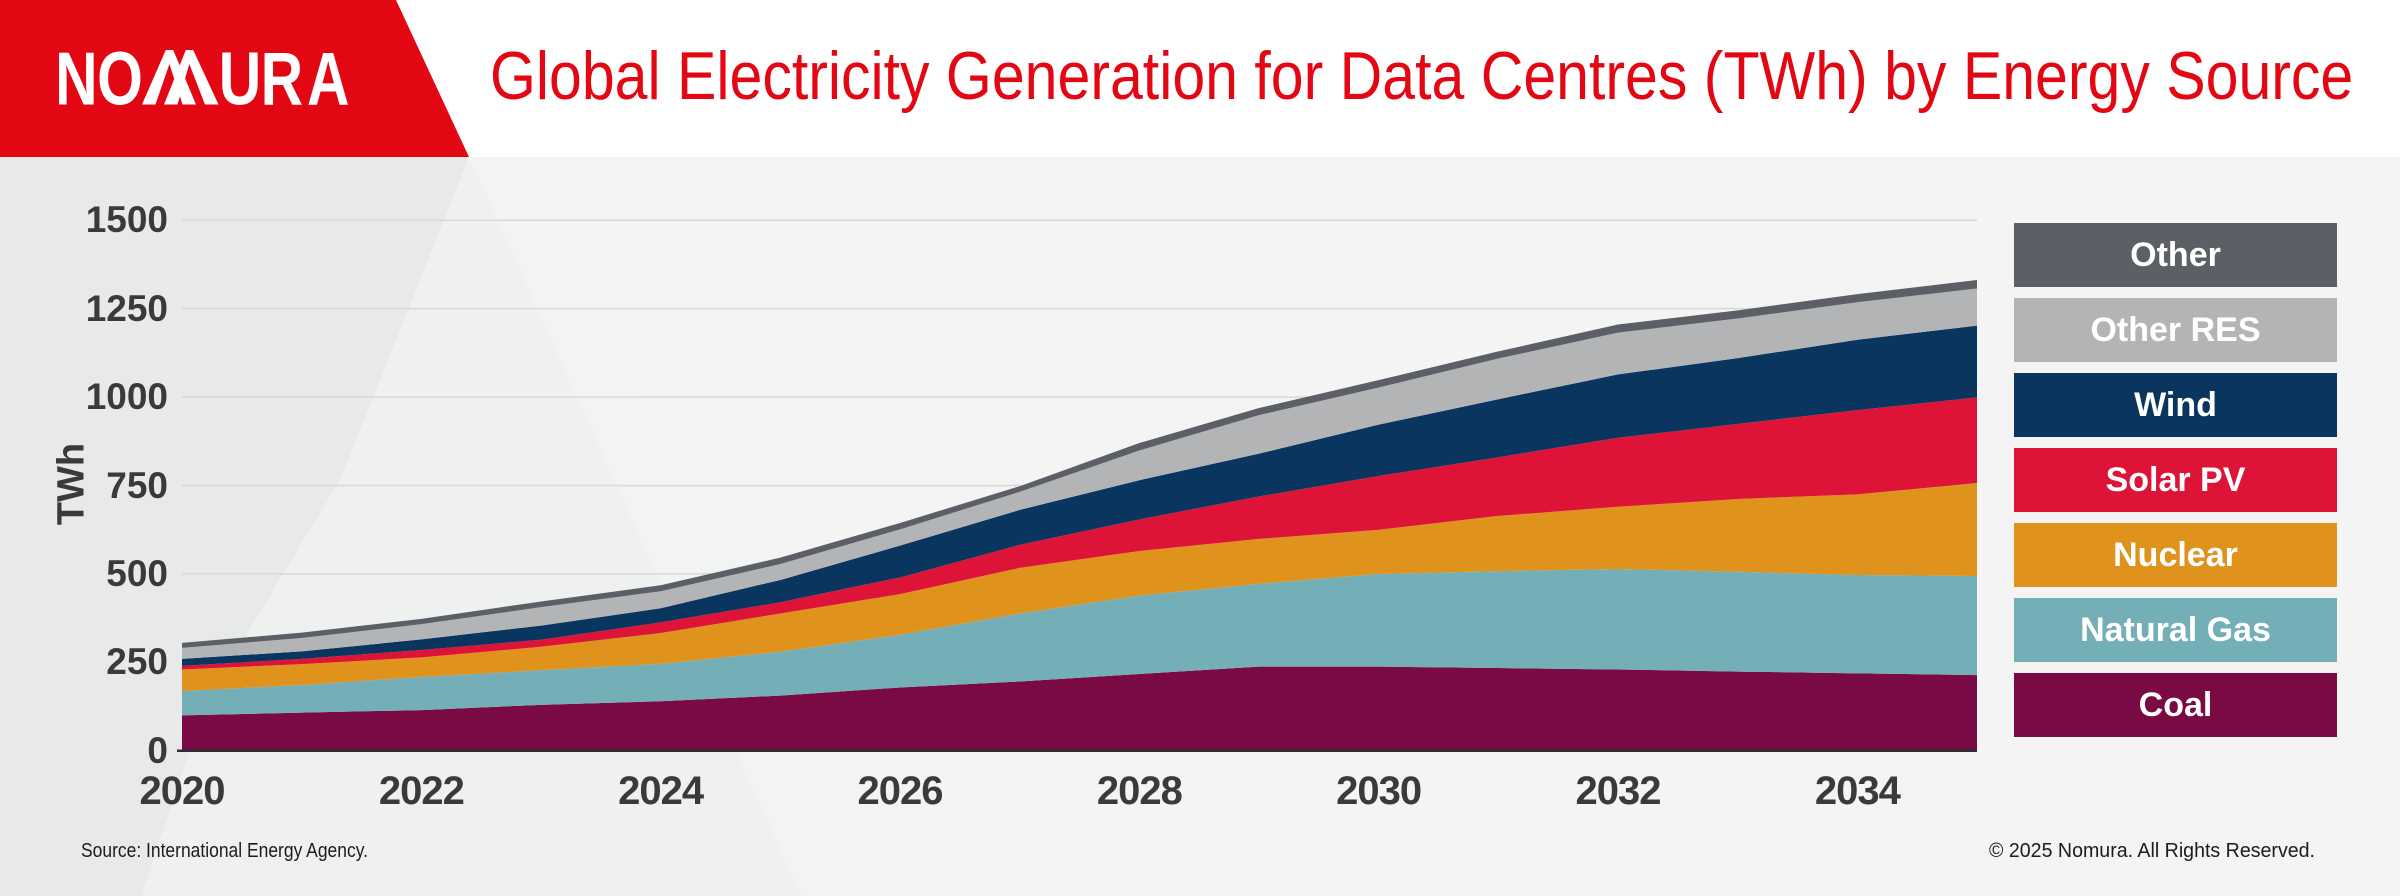 The image size is (2400, 896). Describe the element at coordinates (126, 220) in the screenshot. I see `y-tick-label-1500: 1500` at that location.